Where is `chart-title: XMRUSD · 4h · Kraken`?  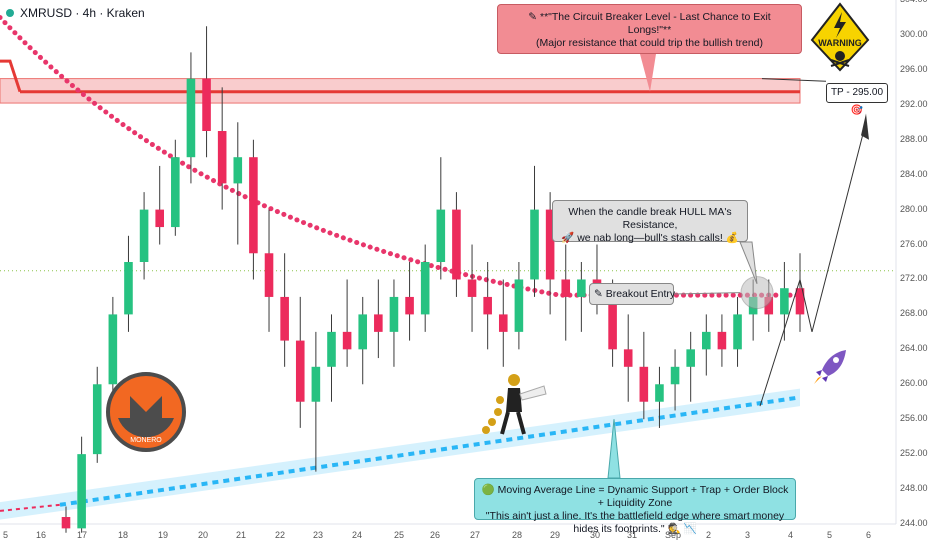
chart-title: XMRUSD · 4h · Kraken is located at coordinates (82, 13).